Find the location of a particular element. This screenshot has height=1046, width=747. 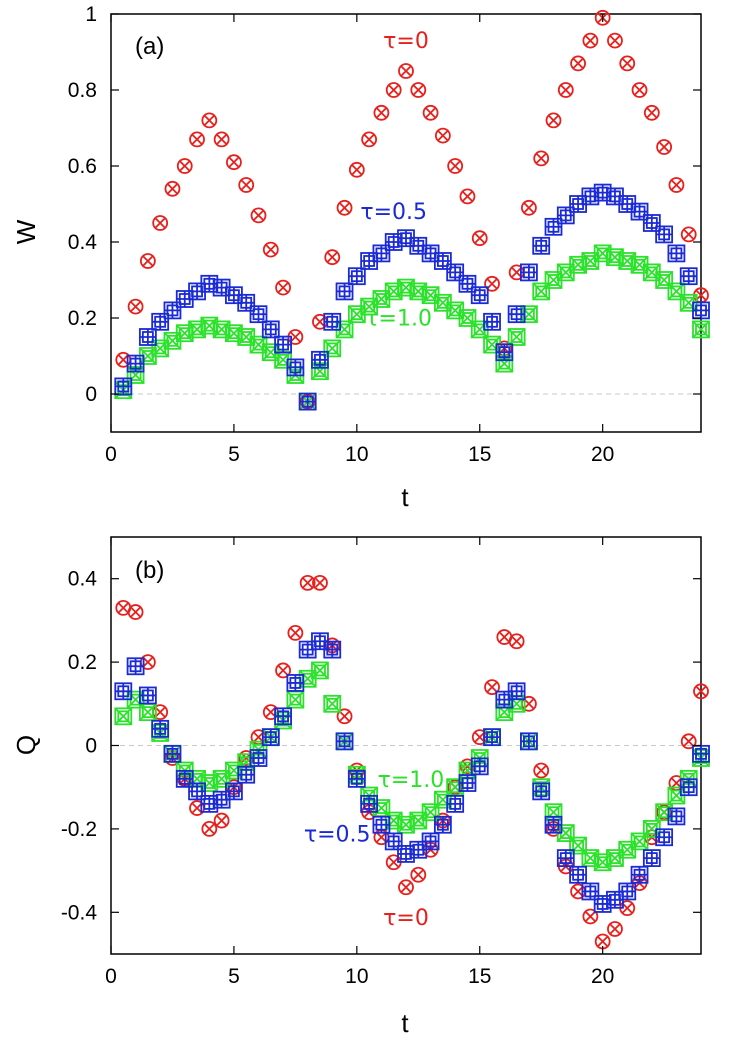

annotation-tau05: τ=0.5 is located at coordinates (393, 212).